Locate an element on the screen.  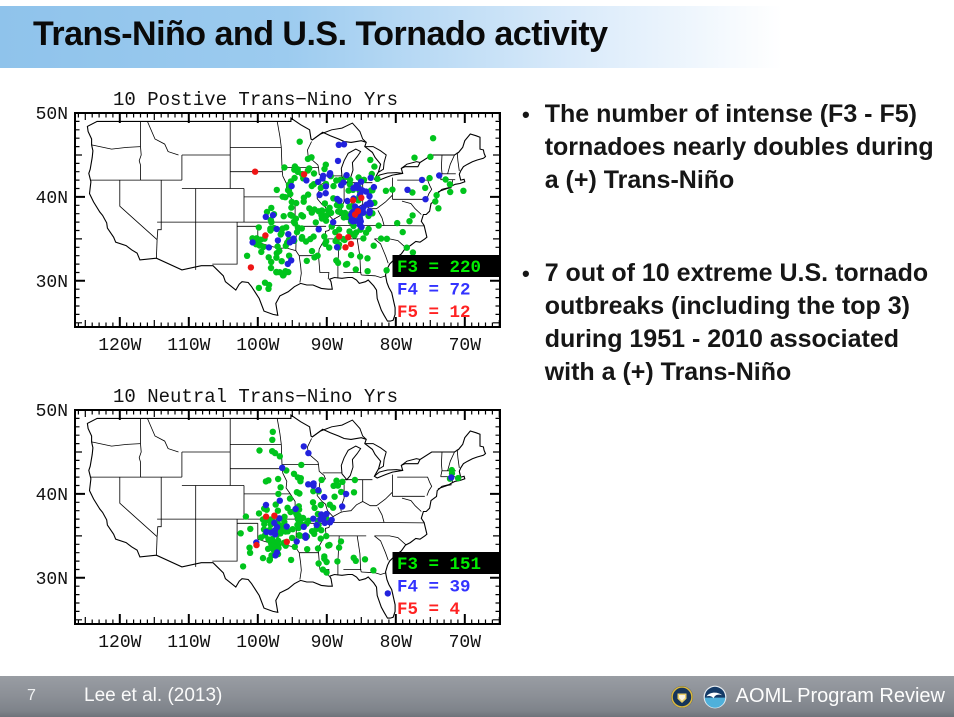
citation-text: Lee et al. (2013) is located at coordinates (153, 695).